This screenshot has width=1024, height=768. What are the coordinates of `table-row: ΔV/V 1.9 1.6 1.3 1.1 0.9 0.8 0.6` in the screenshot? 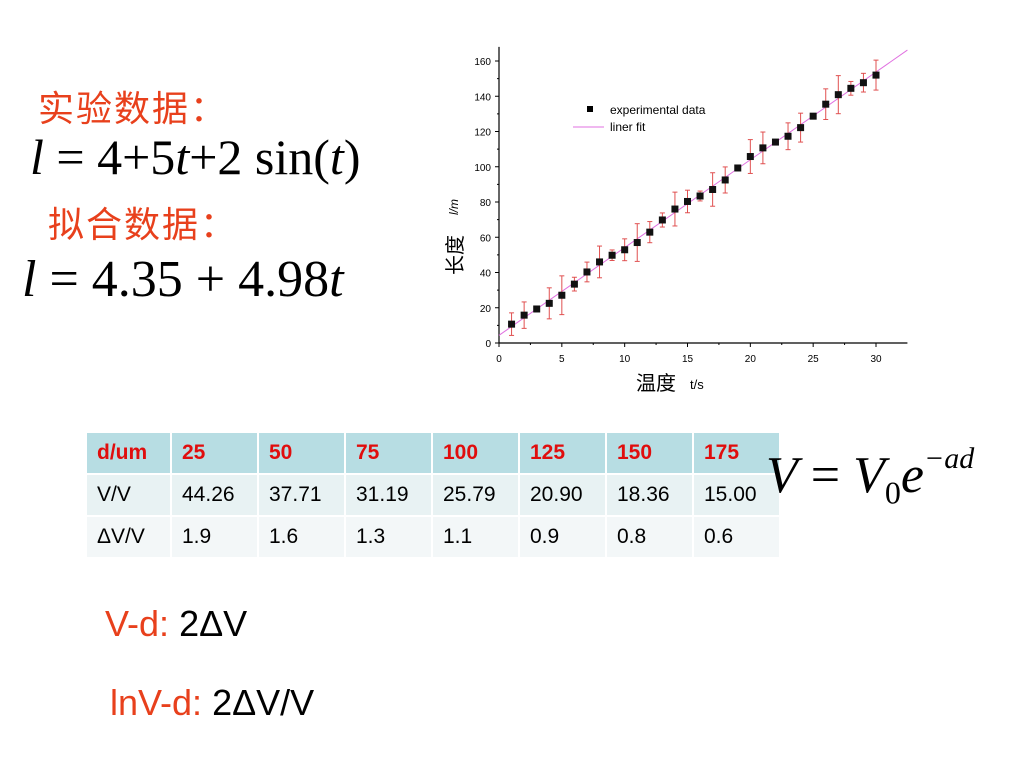 It's located at (433, 537).